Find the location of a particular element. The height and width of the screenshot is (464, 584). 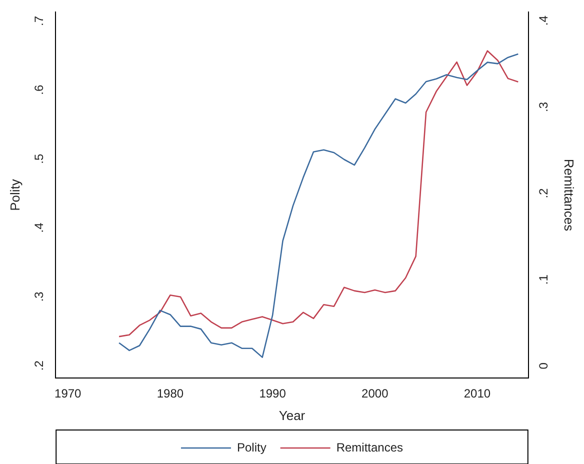

y-axis-title: Polity is located at coordinates (14, 194).